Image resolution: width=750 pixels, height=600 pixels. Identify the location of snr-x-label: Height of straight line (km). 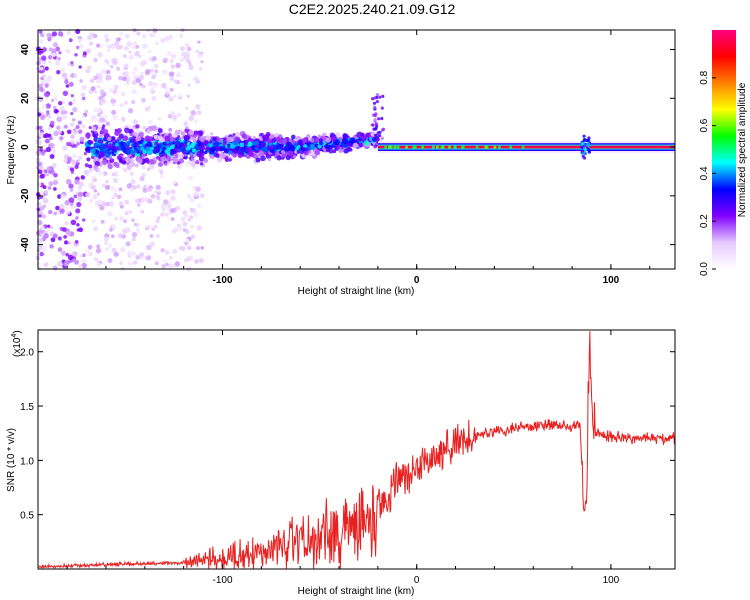
(356, 591).